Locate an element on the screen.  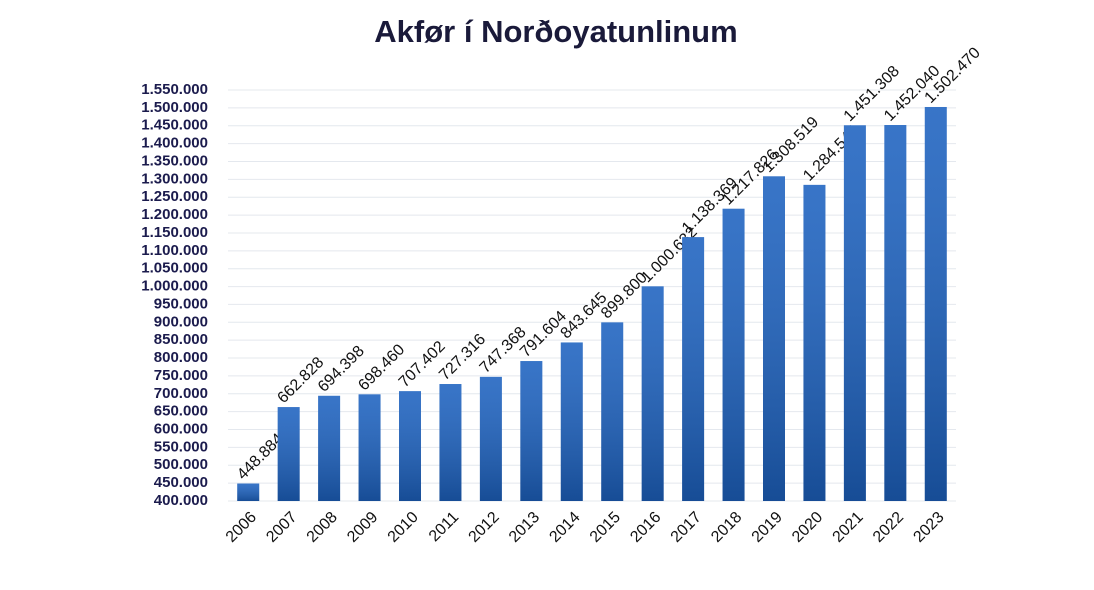
y-tick-label: 1.450.000 is located at coordinates (174, 125).